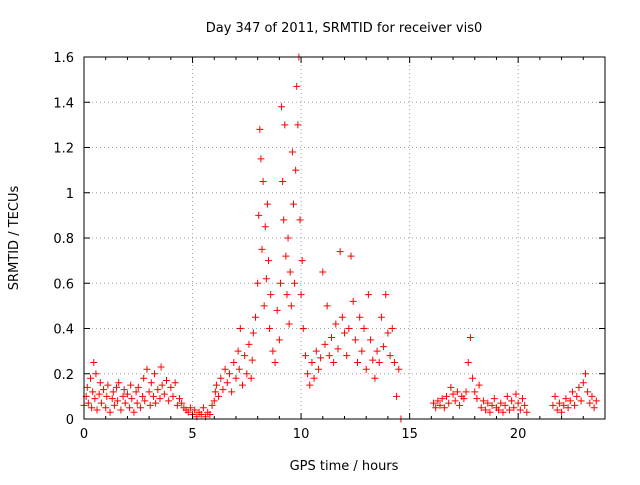 The image size is (640, 485). I want to click on y-tick-label: 0, so click(70, 420).